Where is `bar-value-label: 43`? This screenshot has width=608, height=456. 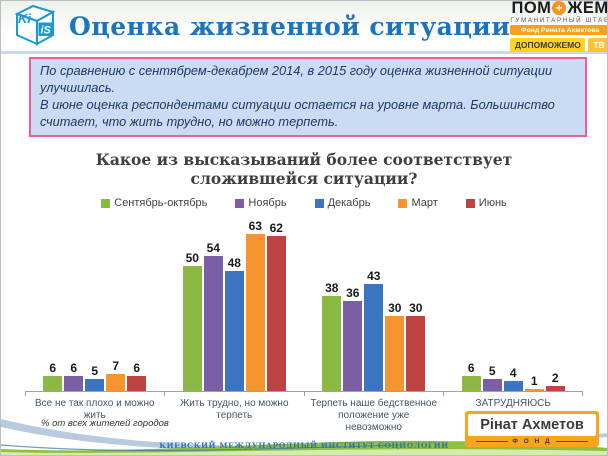
bar-value-label: 43 is located at coordinates (374, 275).